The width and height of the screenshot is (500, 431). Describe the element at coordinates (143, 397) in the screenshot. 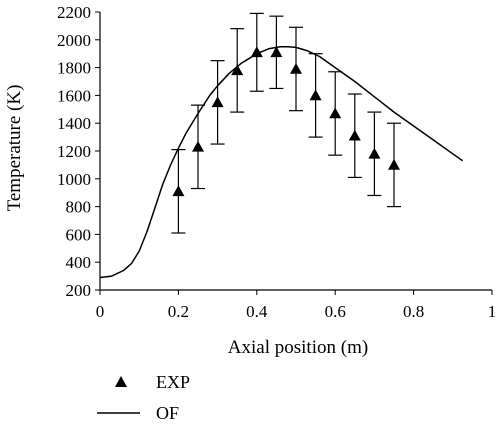

I see `legend: EXP OF` at that location.